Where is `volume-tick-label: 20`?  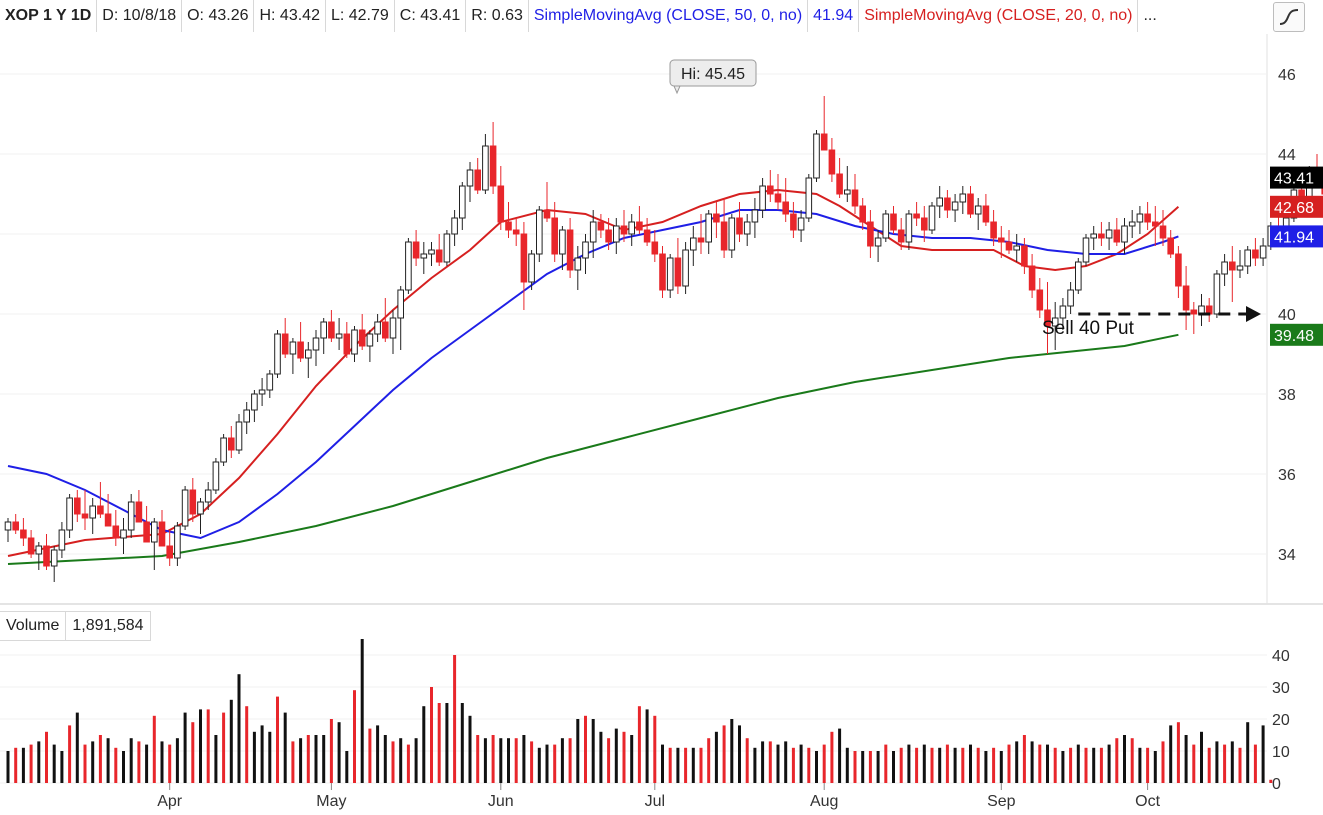 volume-tick-label: 20 is located at coordinates (1281, 720).